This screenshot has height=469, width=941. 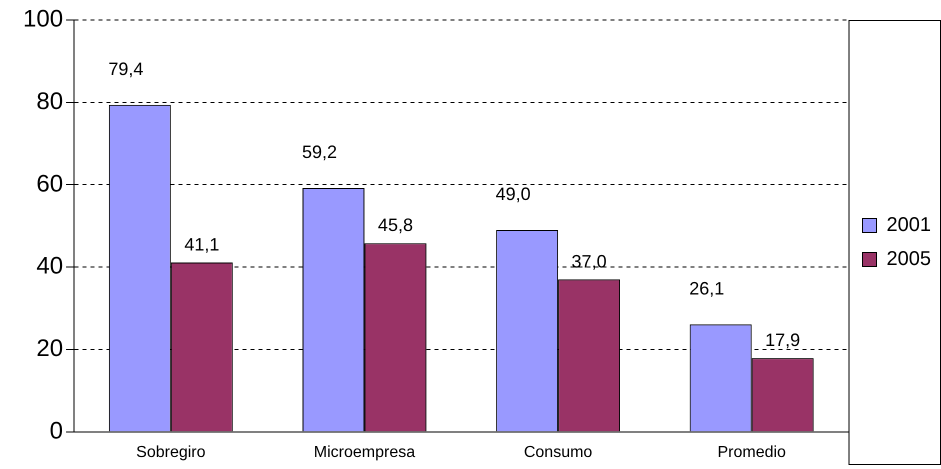 I want to click on data-label: 17,9, so click(x=782, y=340).